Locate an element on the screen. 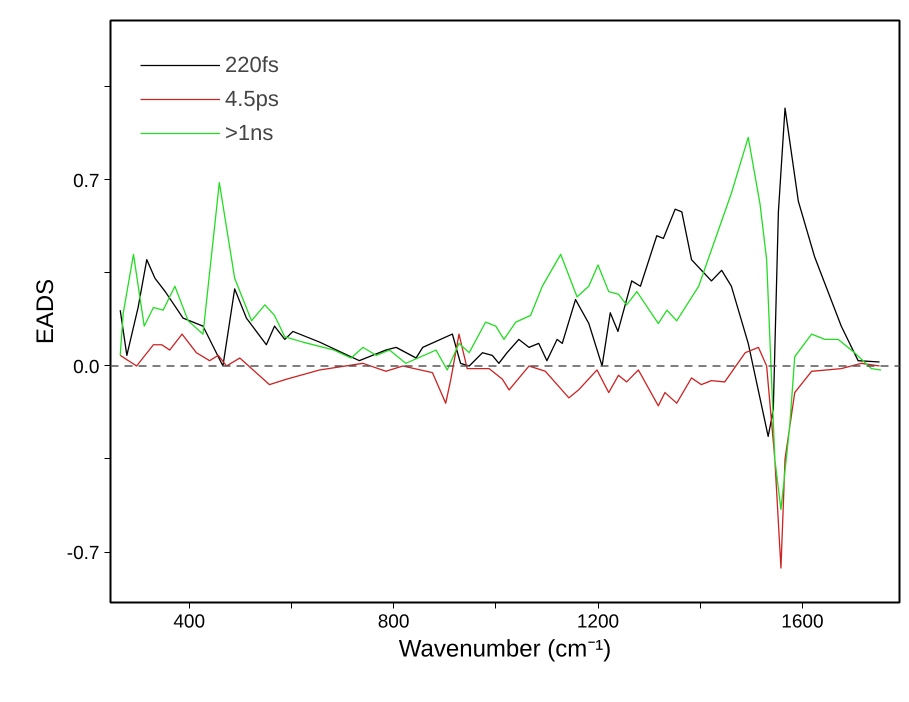  legend-label: 220fs is located at coordinates (252, 65).